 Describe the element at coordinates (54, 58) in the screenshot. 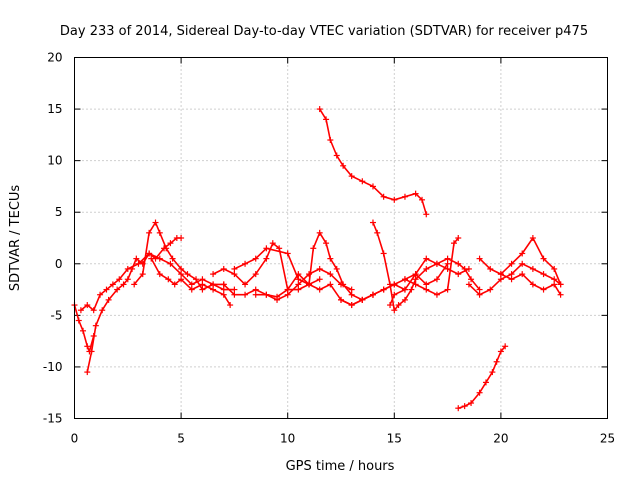

I see `y-tick-label: 20` at that location.